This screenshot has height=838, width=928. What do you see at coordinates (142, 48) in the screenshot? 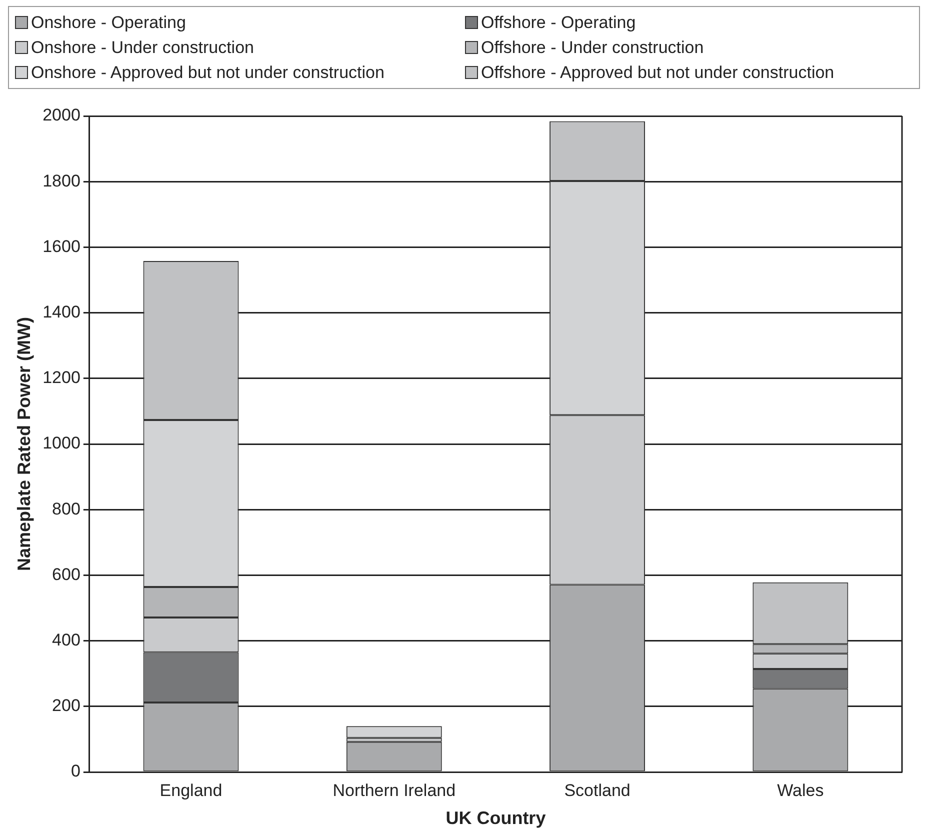
I see `legend-label: Onshore - Under construction` at bounding box center [142, 48].